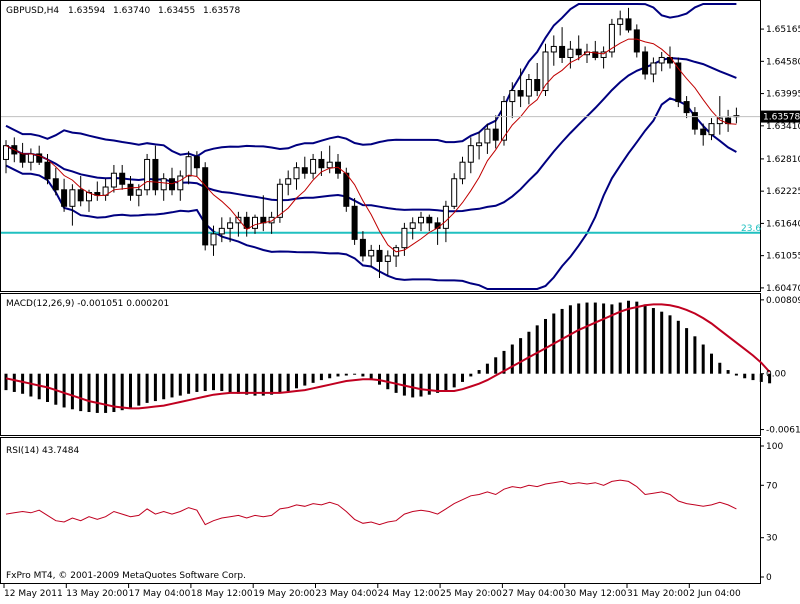  Describe the element at coordinates (409, 594) in the screenshot. I see `time-tick-label: 24 May 12:00` at that location.